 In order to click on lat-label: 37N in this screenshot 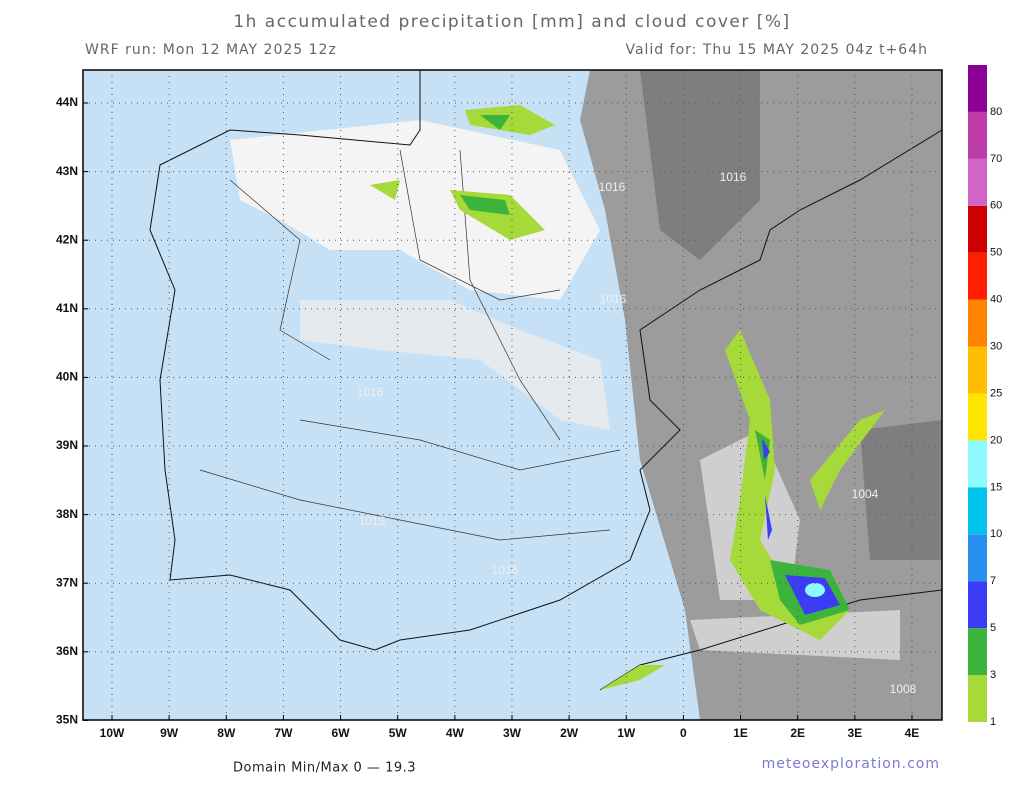, I will do `click(67, 582)`.